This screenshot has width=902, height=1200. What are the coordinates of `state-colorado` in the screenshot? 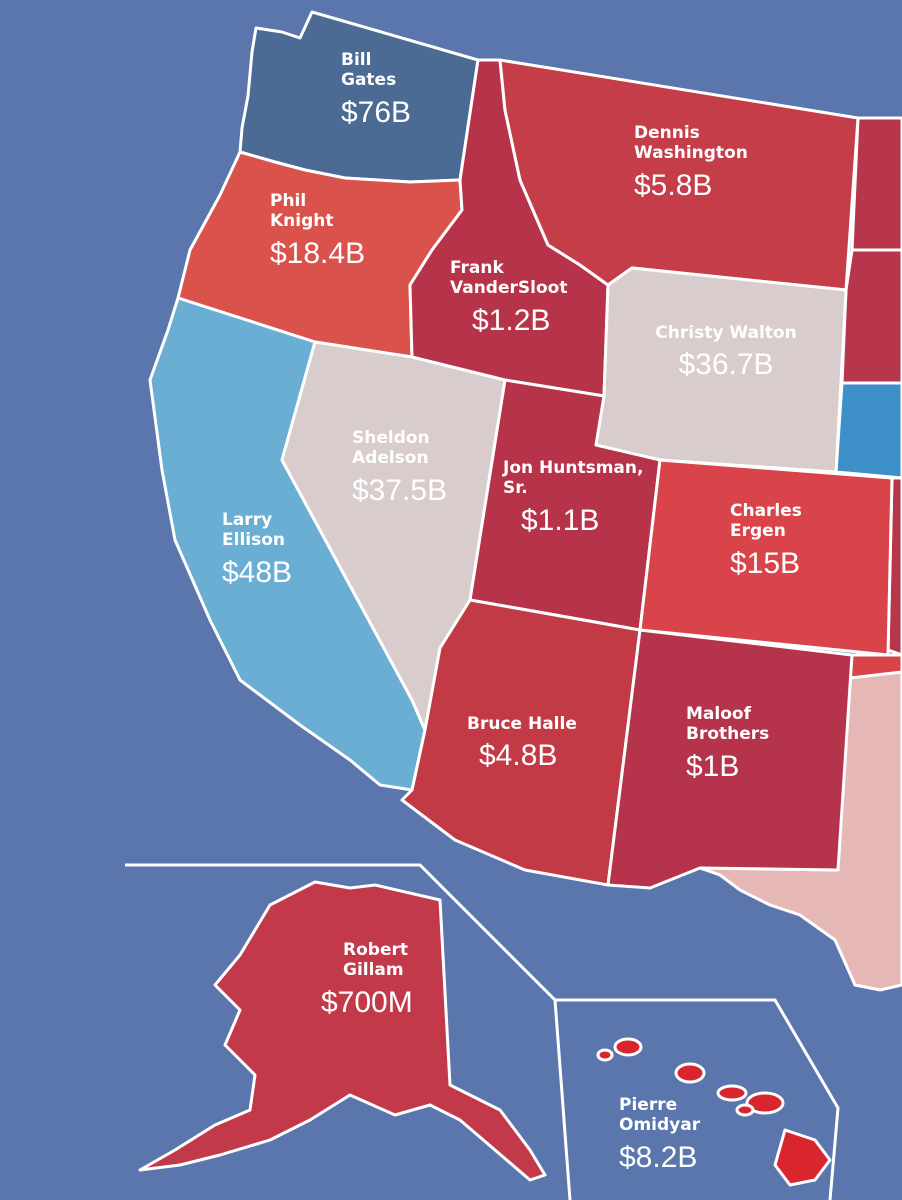 It's located at (766, 557).